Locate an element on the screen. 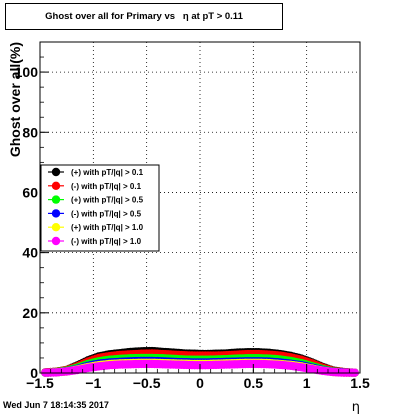 This screenshot has width=400, height=414. x-tick-label: −1 is located at coordinates (93, 383).